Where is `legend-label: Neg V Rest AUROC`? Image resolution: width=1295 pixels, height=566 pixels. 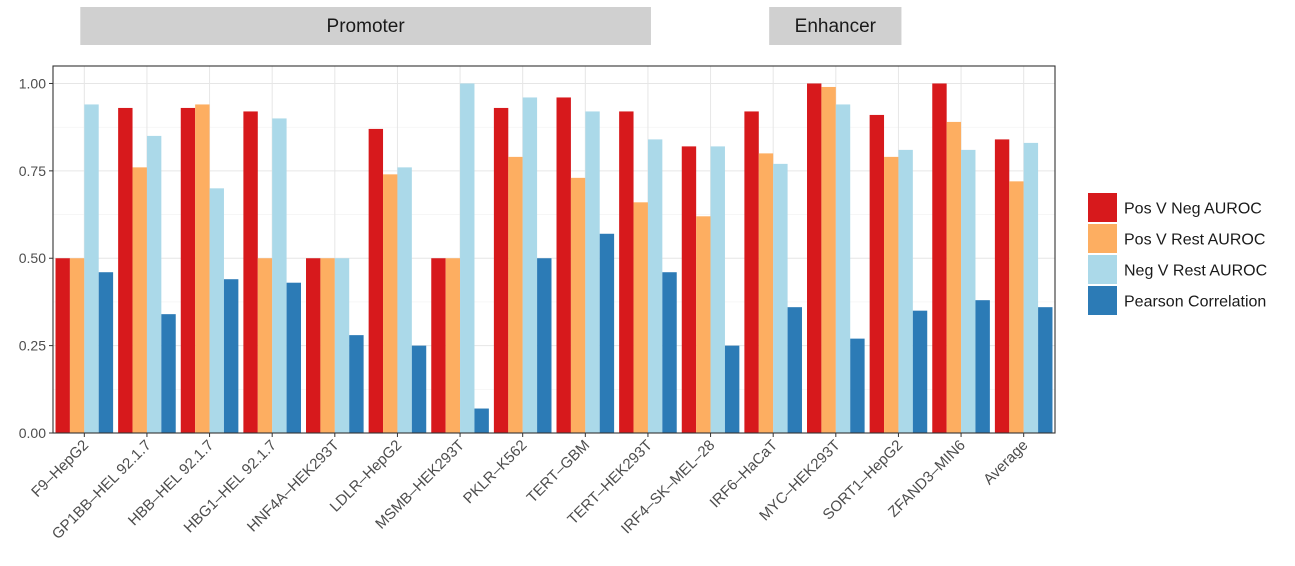
legend-label: Neg V Rest AUROC is located at coordinates (1195, 271).